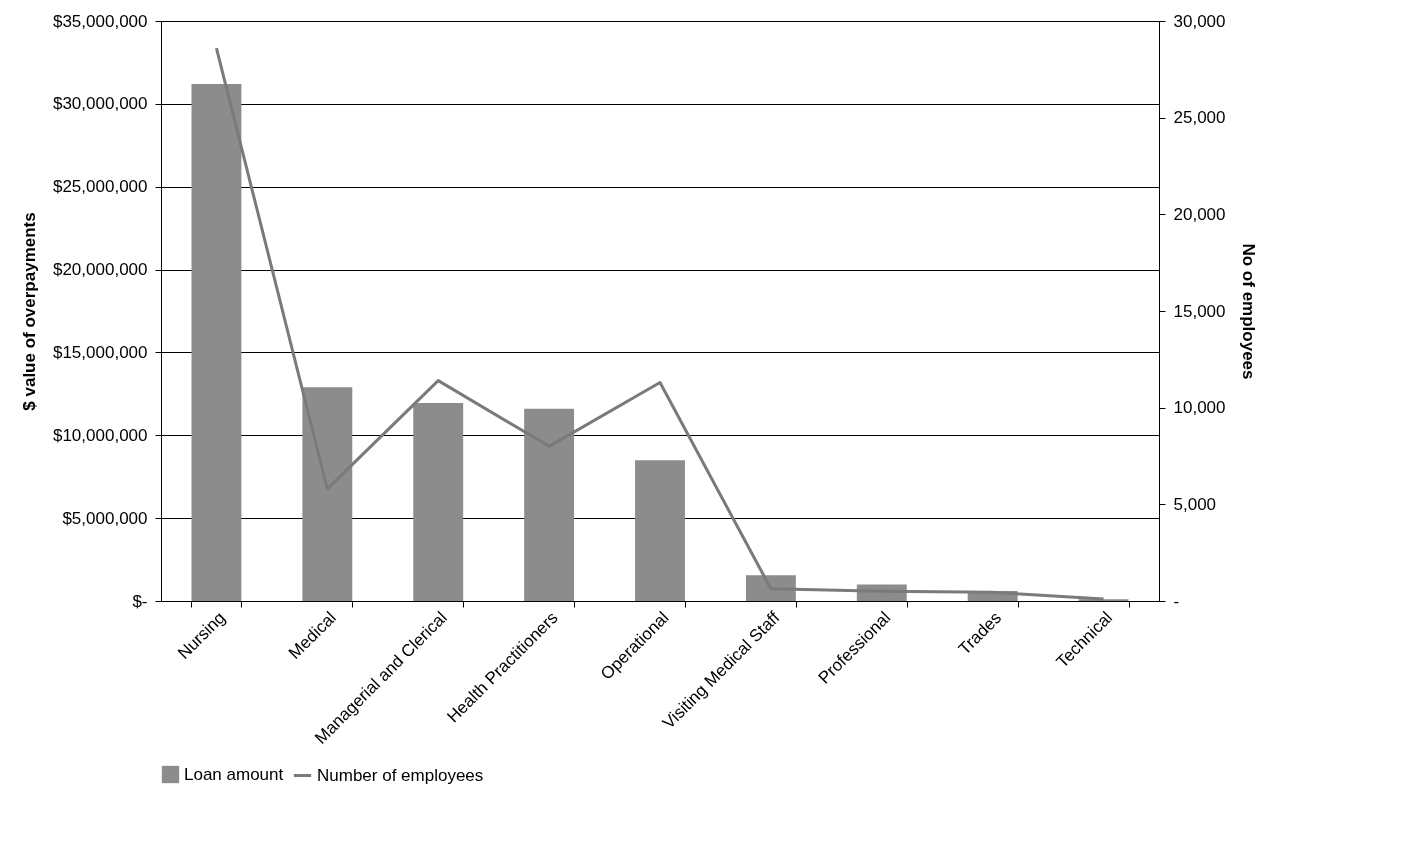 Image resolution: width=1404 pixels, height=856 pixels. What do you see at coordinates (1176, 601) in the screenshot?
I see `y2-tick-label: -` at bounding box center [1176, 601].